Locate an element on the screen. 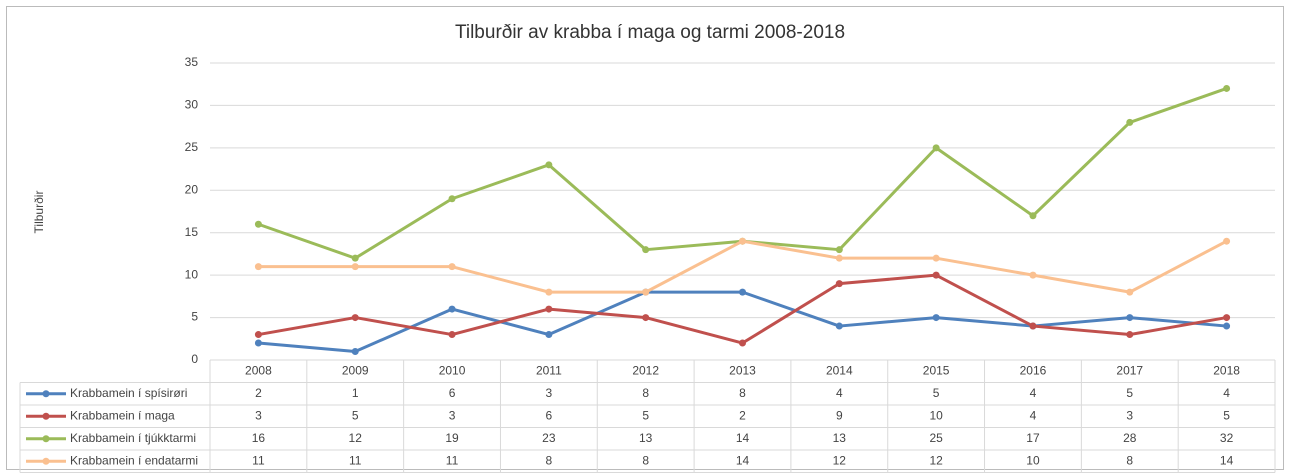 This screenshot has height=476, width=1290. x-tick-label: 2012 is located at coordinates (645, 370).